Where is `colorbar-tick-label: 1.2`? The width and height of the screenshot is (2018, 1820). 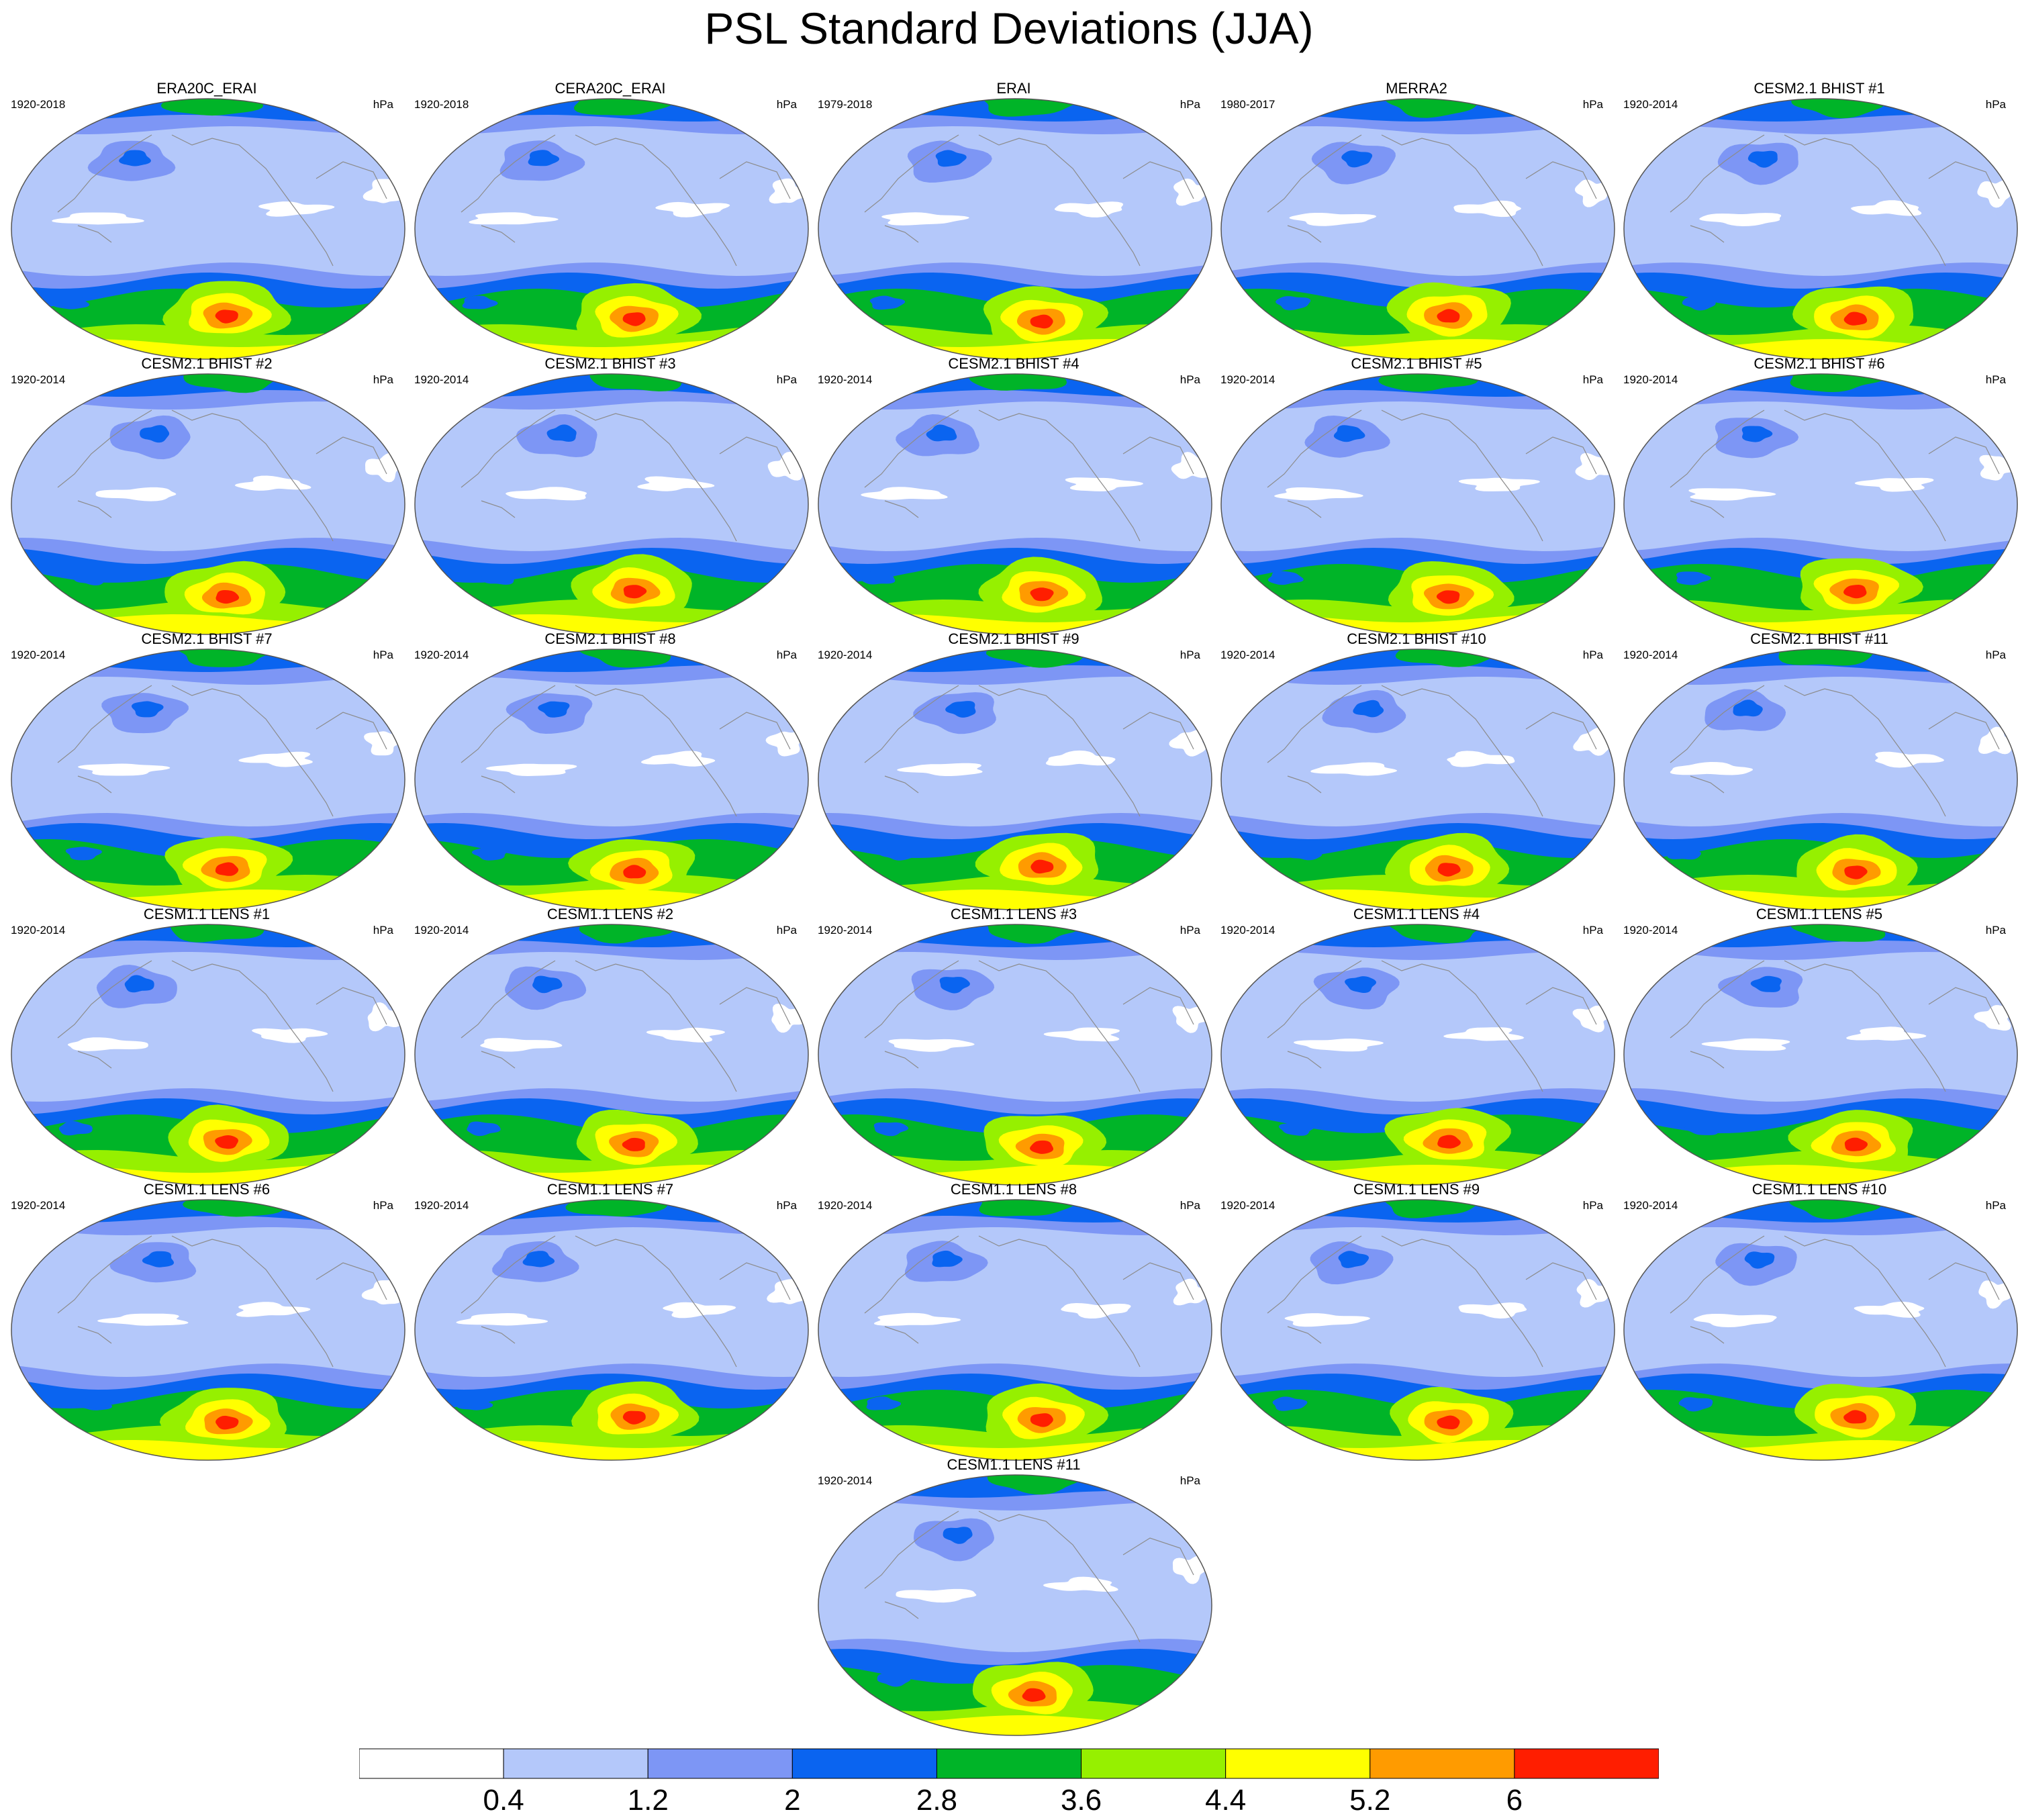 colorbar-tick-label: 1.2 is located at coordinates (648, 1801).